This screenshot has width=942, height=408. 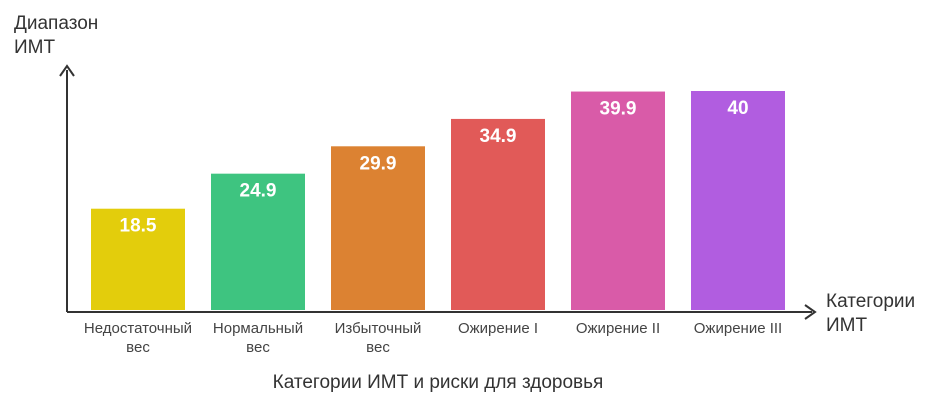 I want to click on data-label-normal: 24.9, so click(x=258, y=191).